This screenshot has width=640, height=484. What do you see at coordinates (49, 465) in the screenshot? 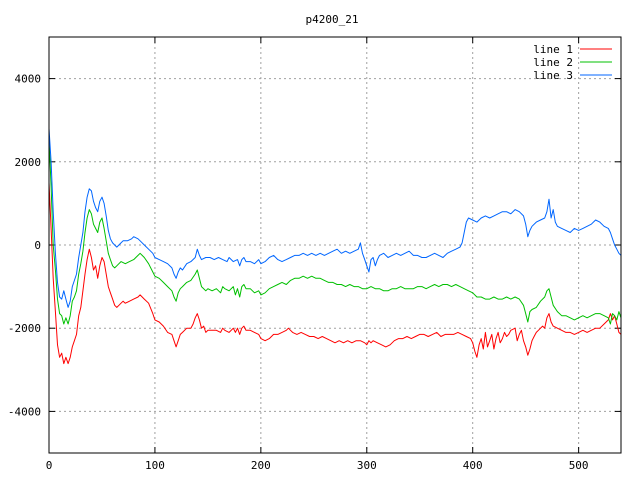
I see `x-tick-label: 0` at bounding box center [49, 465].